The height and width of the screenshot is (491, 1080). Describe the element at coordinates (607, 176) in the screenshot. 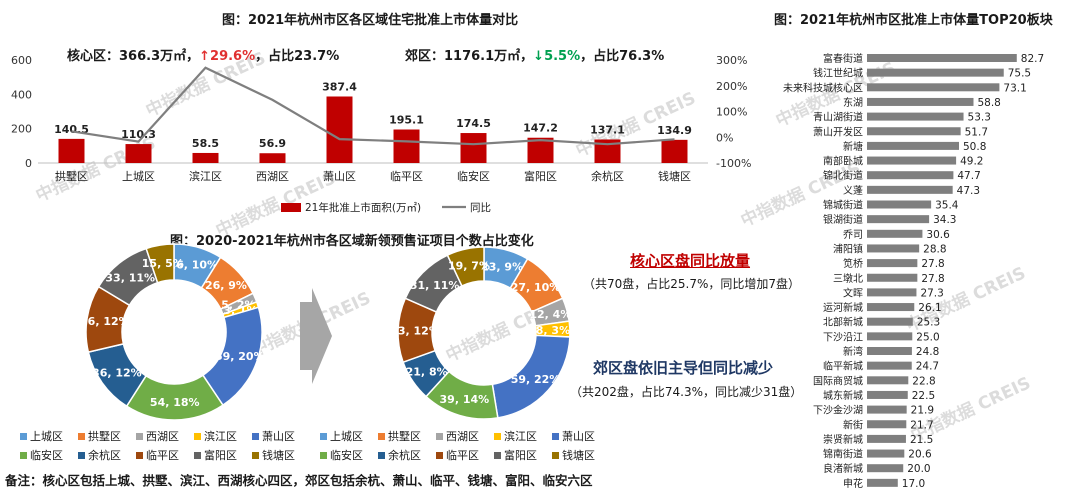

I see `x-axis-tick-label: 余杭区` at that location.